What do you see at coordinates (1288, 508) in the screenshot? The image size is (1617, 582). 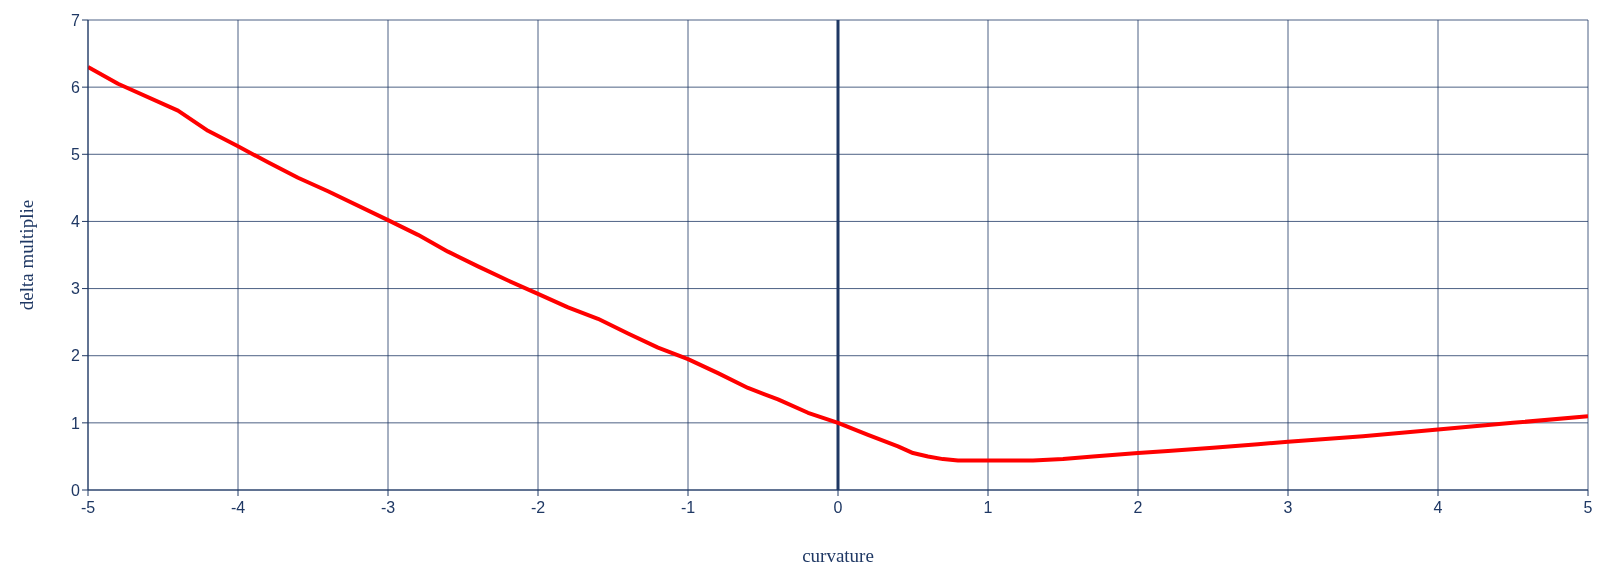 I see `x-tick-label: 3` at bounding box center [1288, 508].